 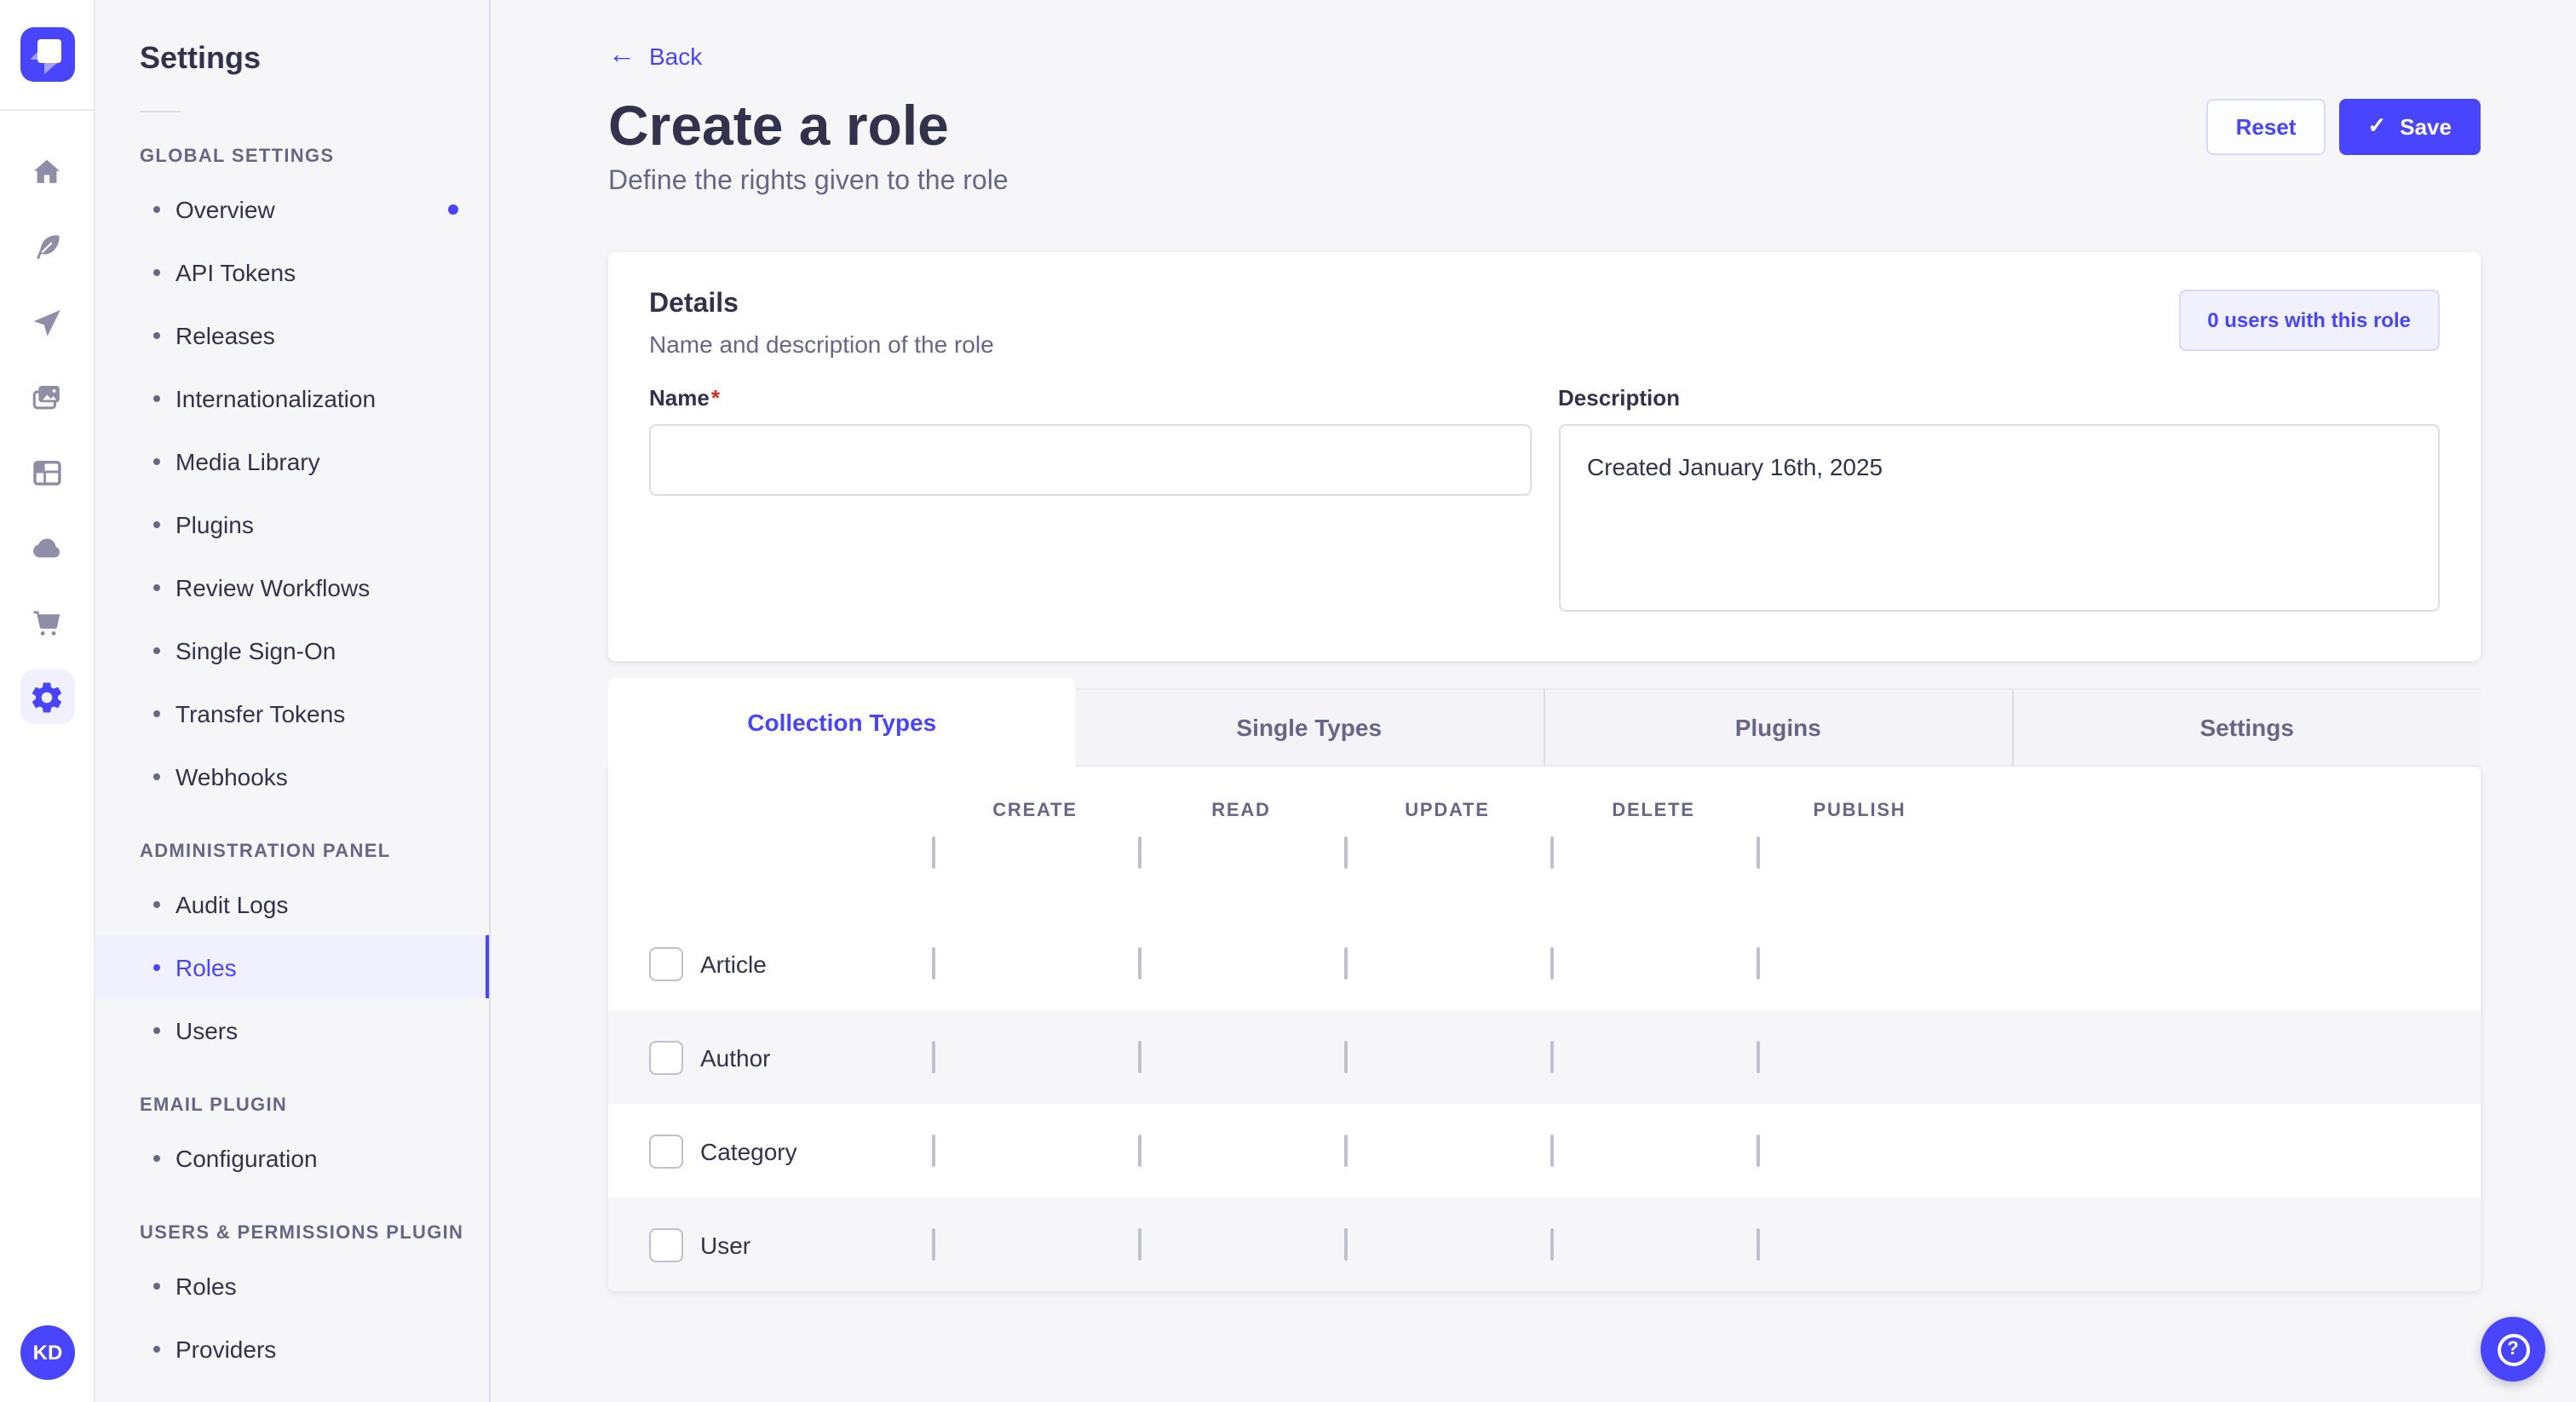 What do you see at coordinates (1759, 1243) in the screenshot?
I see `user-publish-checkbox` at bounding box center [1759, 1243].